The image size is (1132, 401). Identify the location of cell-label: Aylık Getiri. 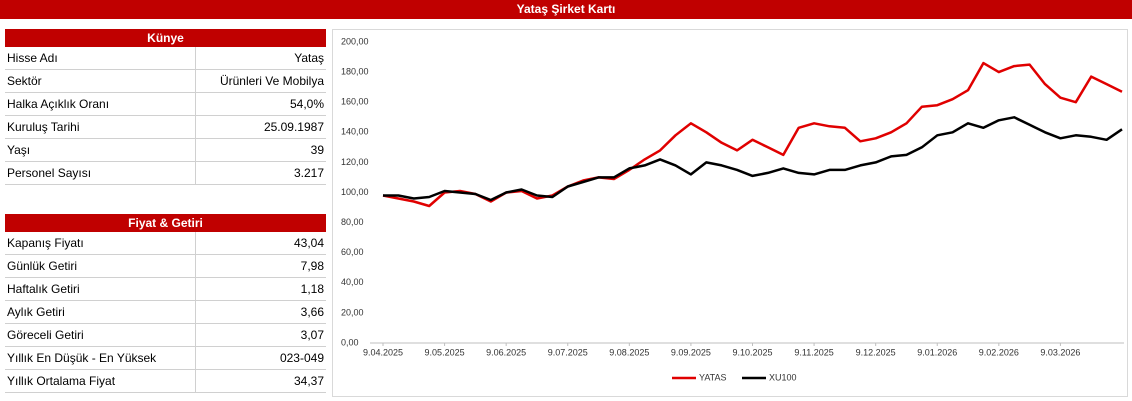
(101, 312).